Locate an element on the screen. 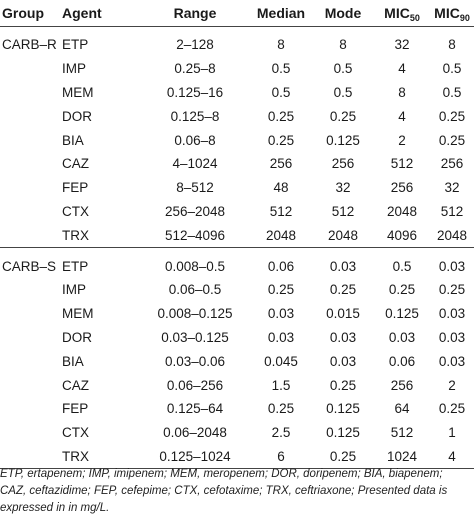 The height and width of the screenshot is (520, 474). cell-mic90: 256 is located at coordinates (452, 164).